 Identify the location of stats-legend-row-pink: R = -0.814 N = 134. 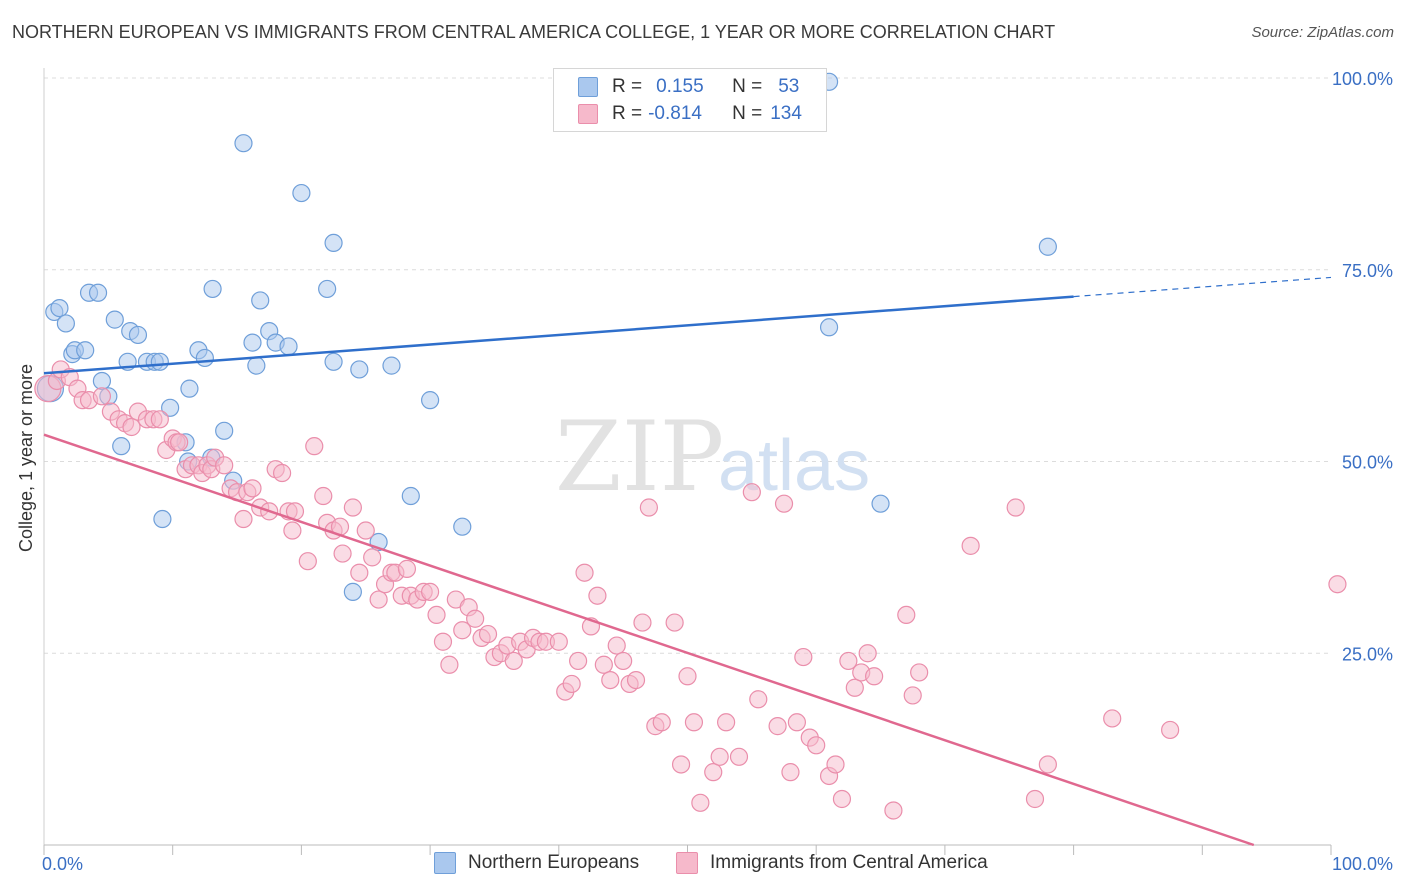
(690, 114).